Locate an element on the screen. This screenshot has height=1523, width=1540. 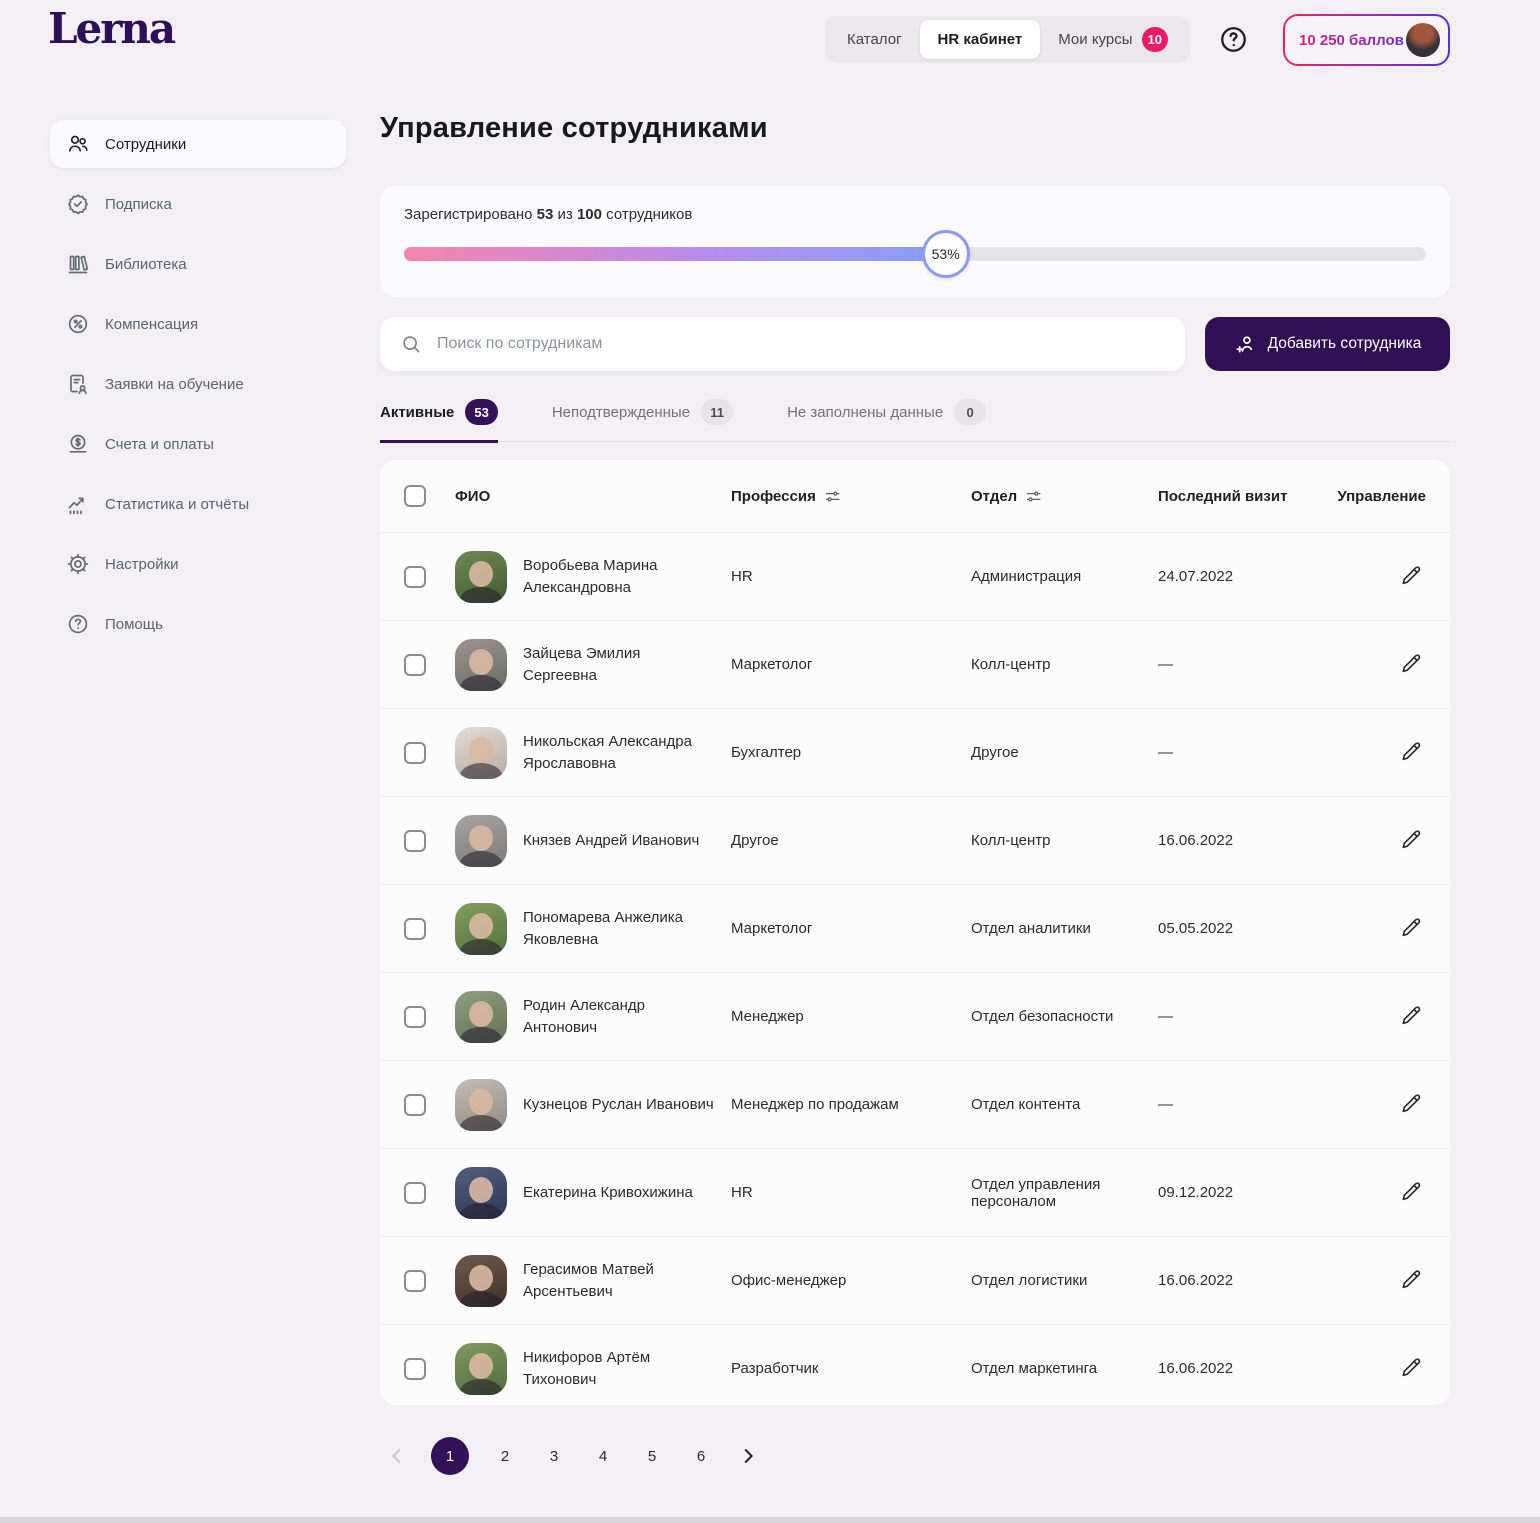
pagination-page: 4 is located at coordinates (603, 1456).